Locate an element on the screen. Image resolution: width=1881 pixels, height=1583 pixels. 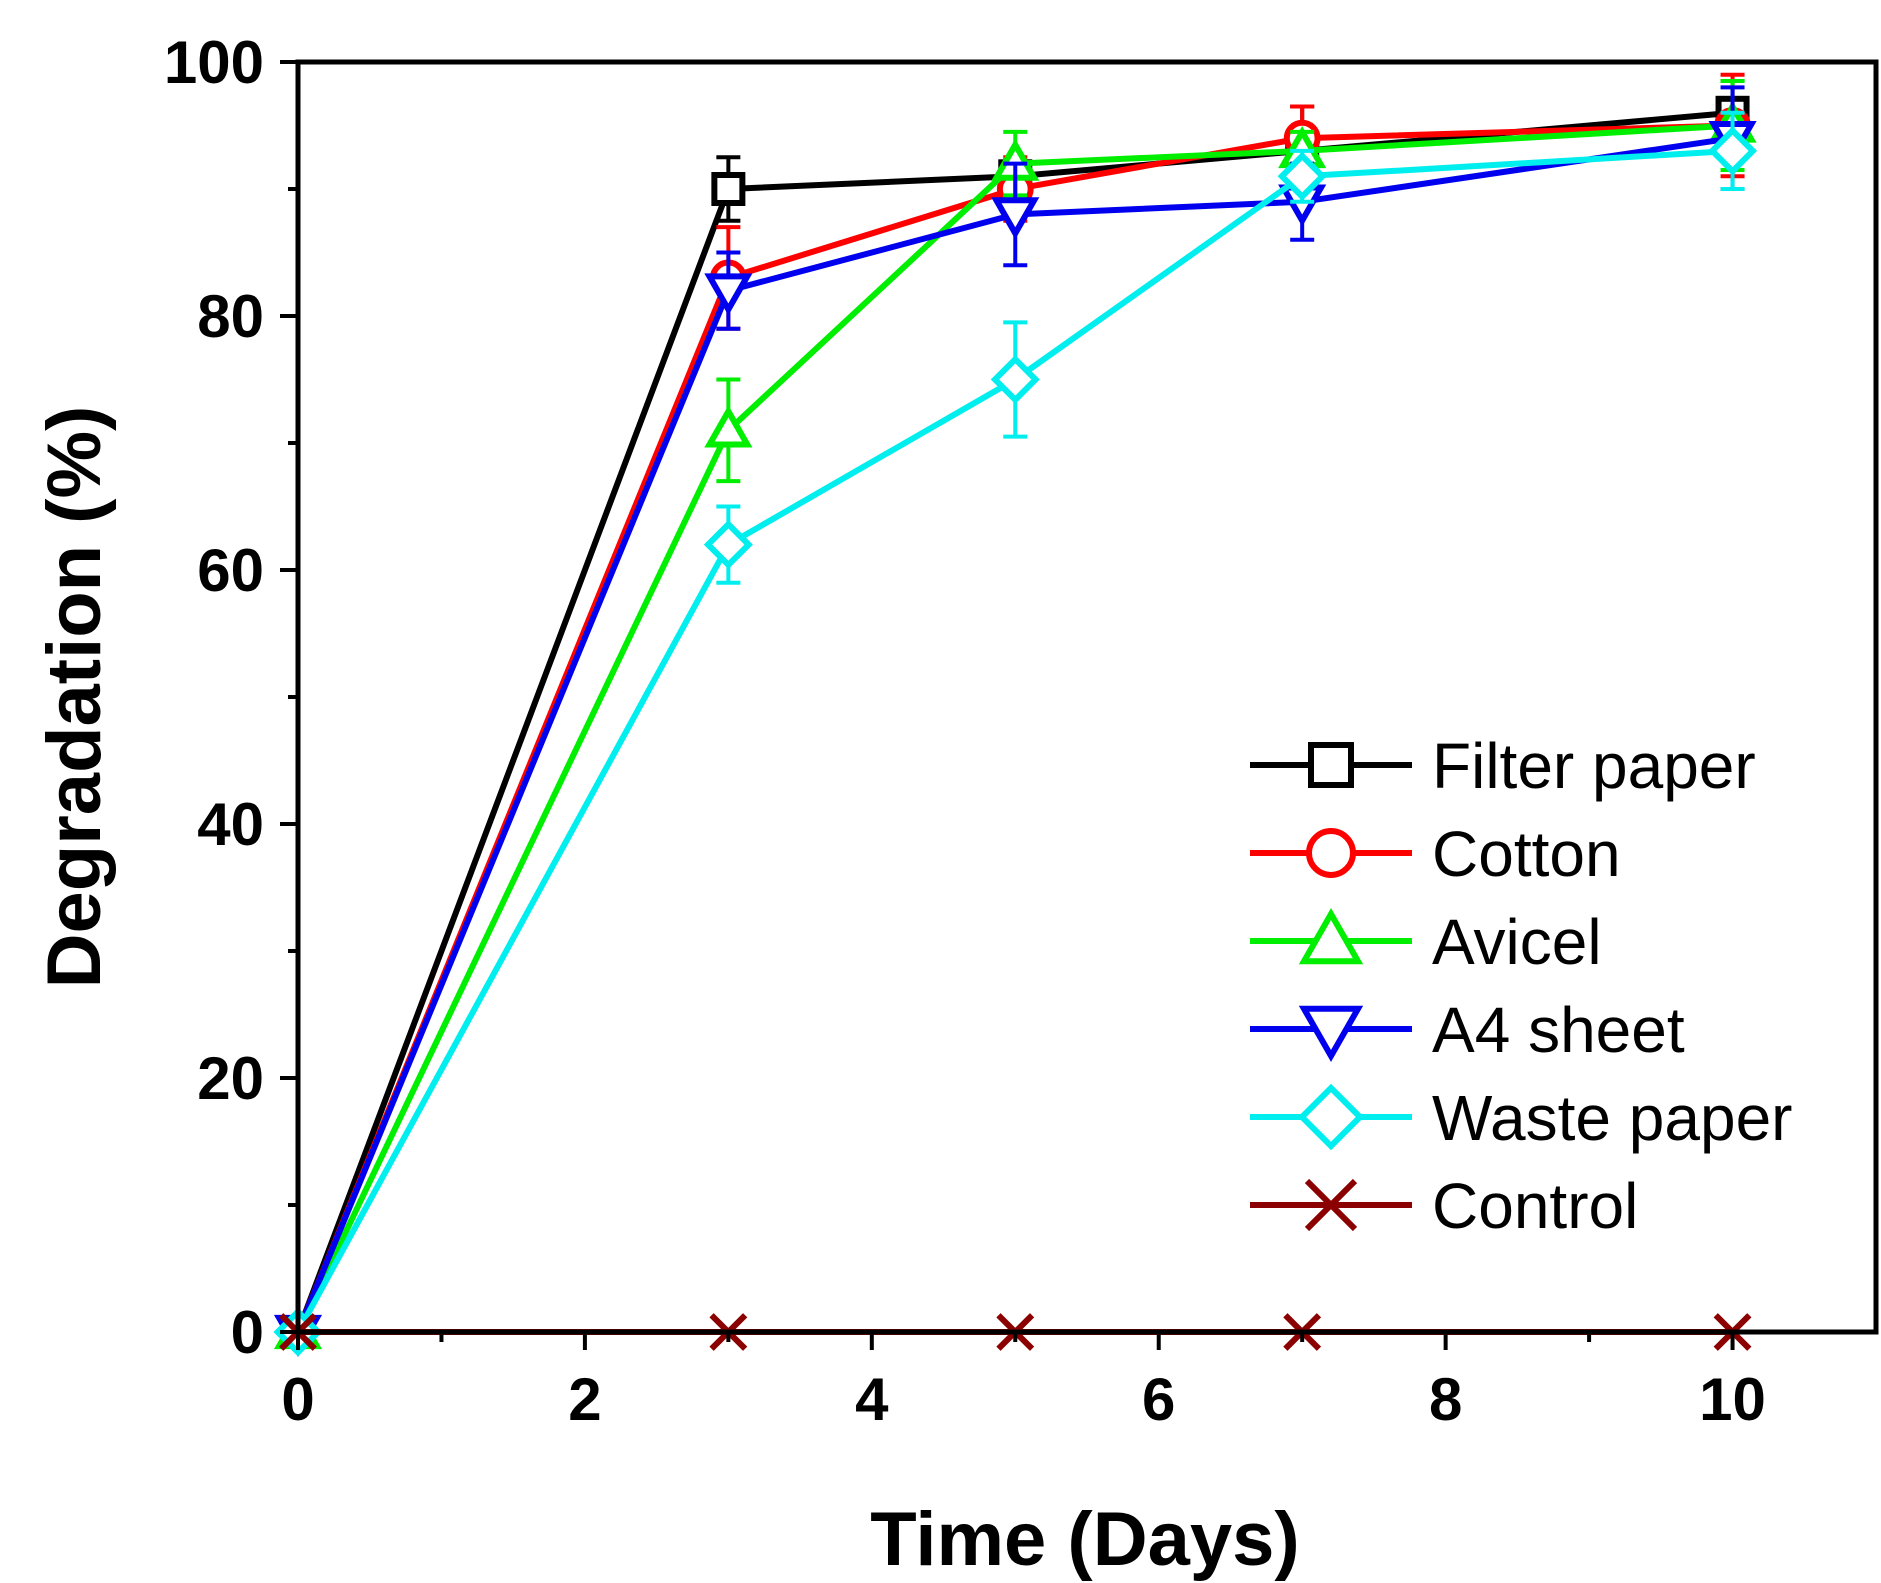
y-tick-label: 100 is located at coordinates (214, 62).